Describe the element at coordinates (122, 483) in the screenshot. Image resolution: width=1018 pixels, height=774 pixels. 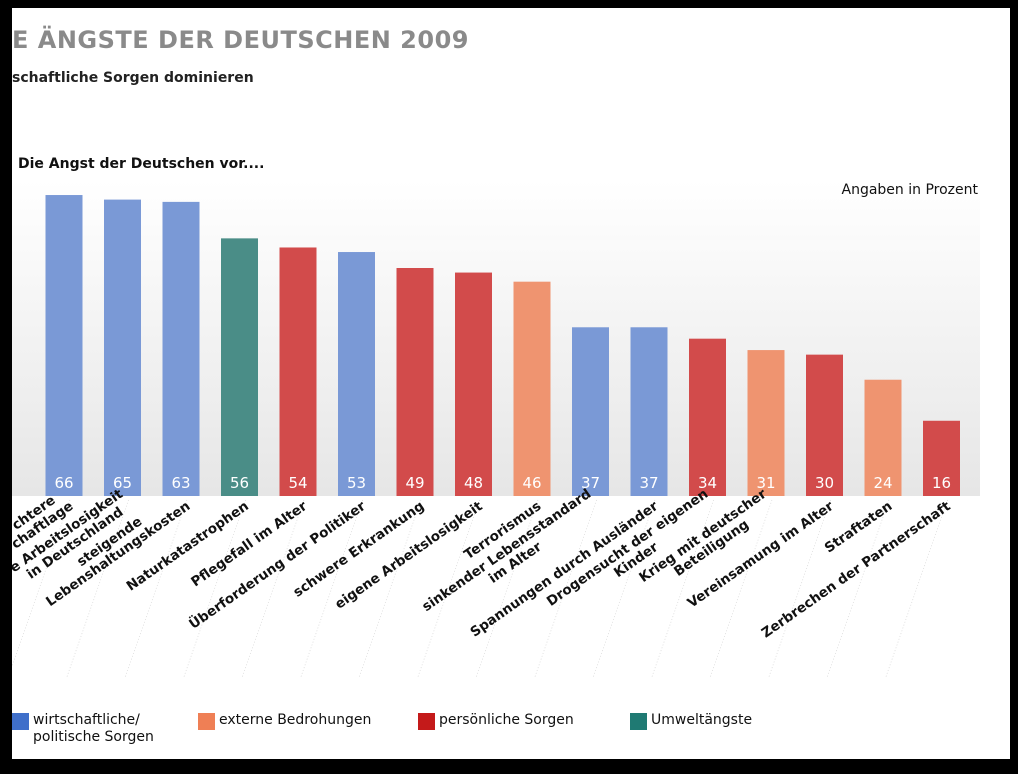
I see `data-label: 65` at that location.